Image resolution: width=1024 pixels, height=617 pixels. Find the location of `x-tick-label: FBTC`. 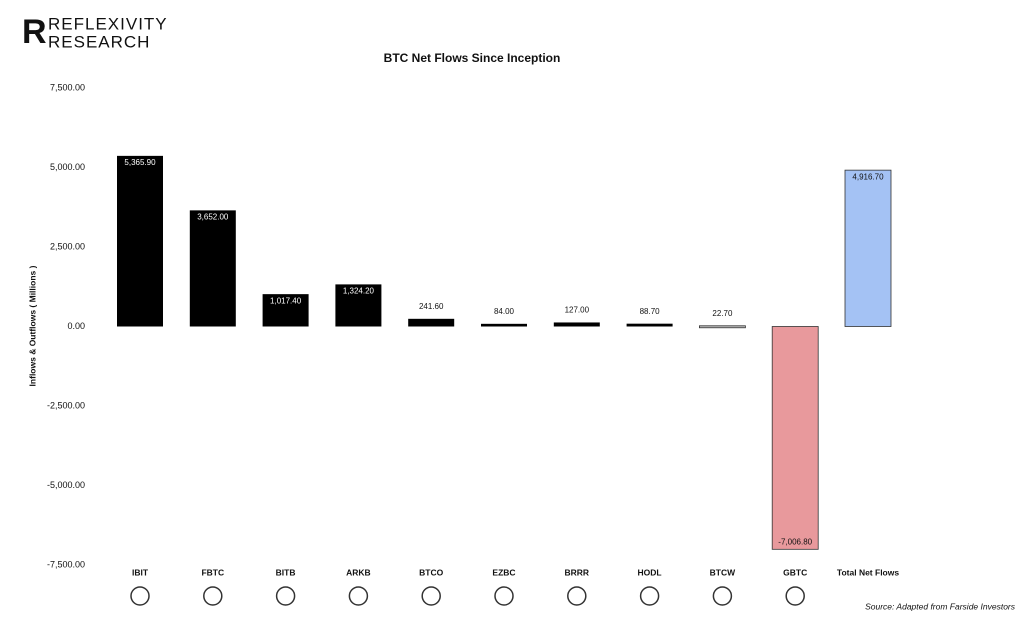

x-tick-label: FBTC is located at coordinates (212, 572).